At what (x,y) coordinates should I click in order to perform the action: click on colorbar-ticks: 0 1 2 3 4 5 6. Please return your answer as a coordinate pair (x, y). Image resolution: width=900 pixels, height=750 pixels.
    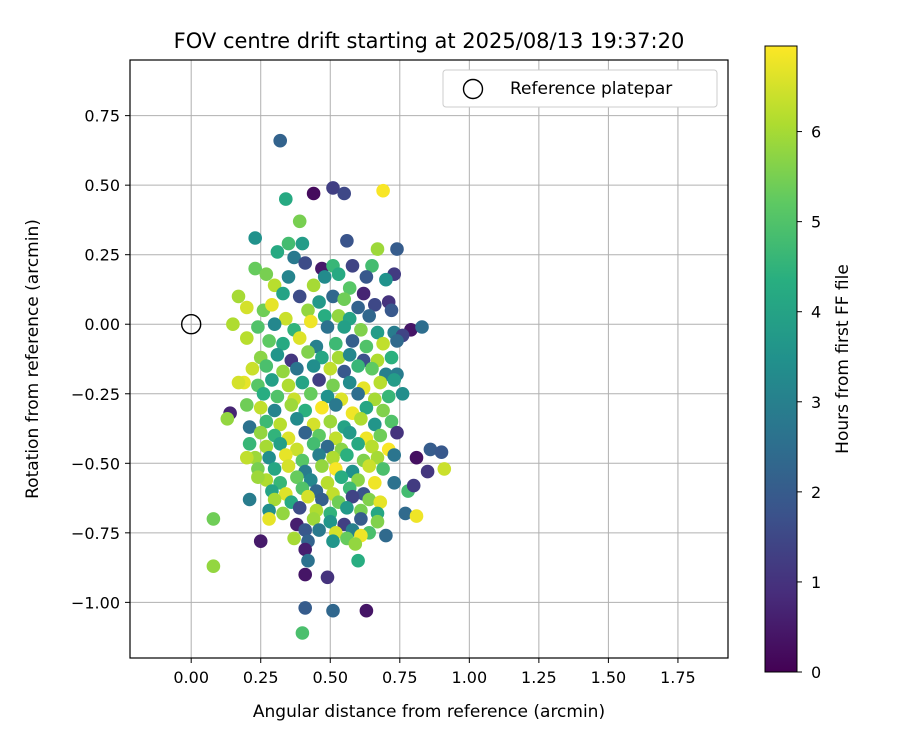
    Looking at the image, I should click on (809, 402).